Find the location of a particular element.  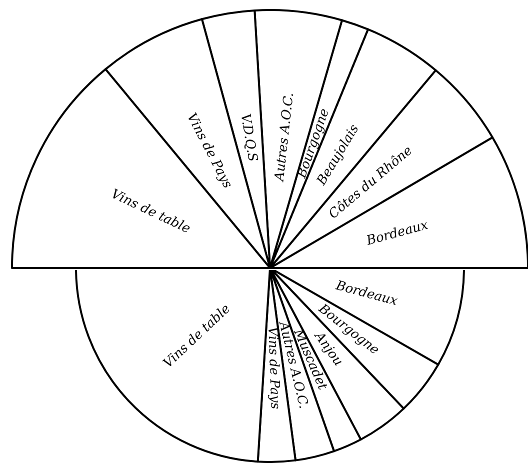

slice-label: Autres A.O.C. is located at coordinates (285, 137).